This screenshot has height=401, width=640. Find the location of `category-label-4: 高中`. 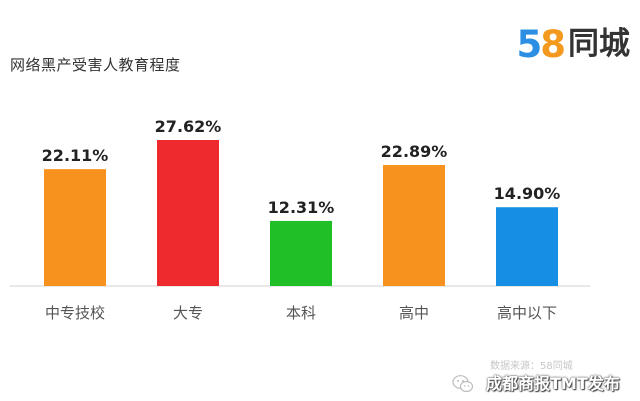

category-label-4: 高中 is located at coordinates (414, 313).